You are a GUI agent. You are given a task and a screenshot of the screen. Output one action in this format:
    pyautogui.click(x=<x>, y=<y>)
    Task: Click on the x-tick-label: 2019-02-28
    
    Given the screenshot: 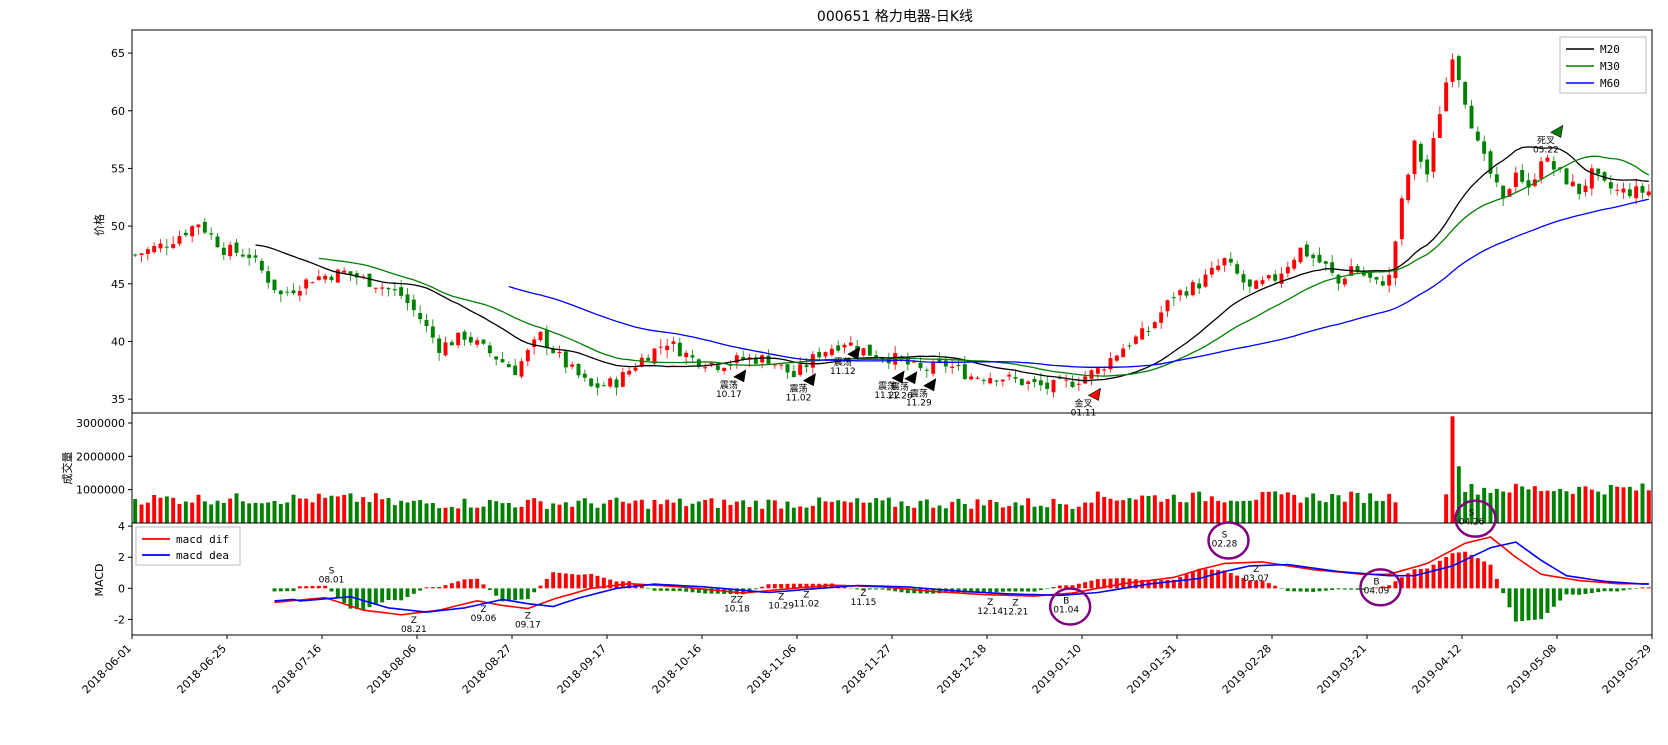 What is the action you would take?
    pyautogui.click(x=1247, y=669)
    